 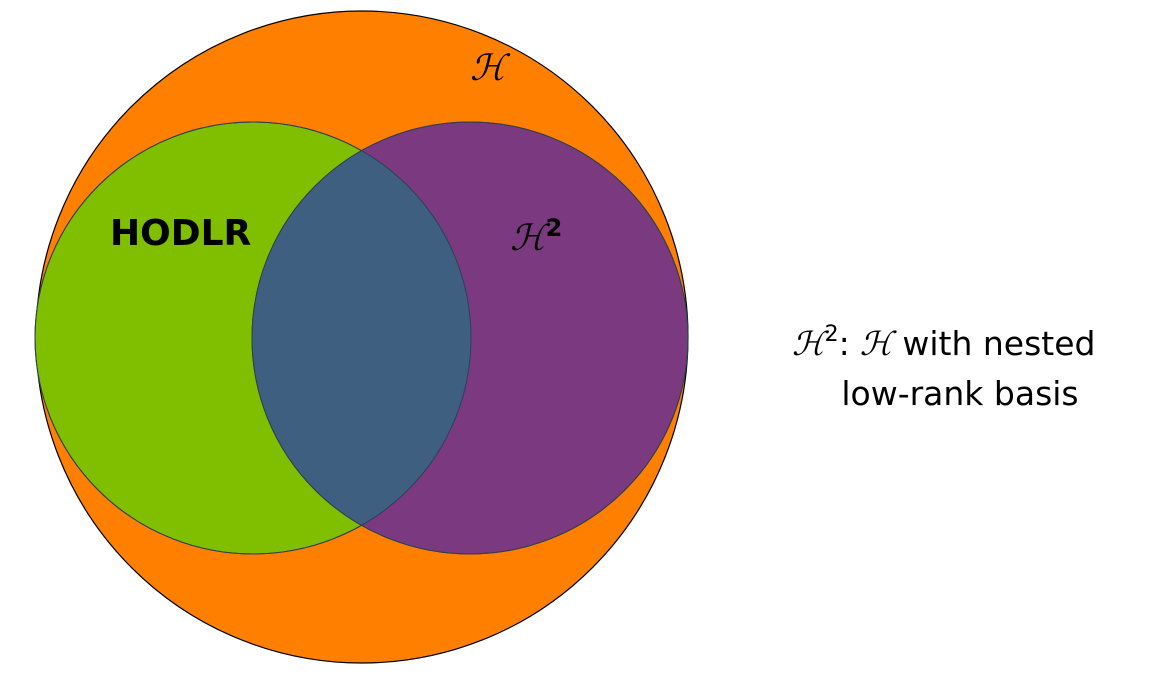 I want to click on set-h2-label: ℋ2, so click(x=536, y=236).